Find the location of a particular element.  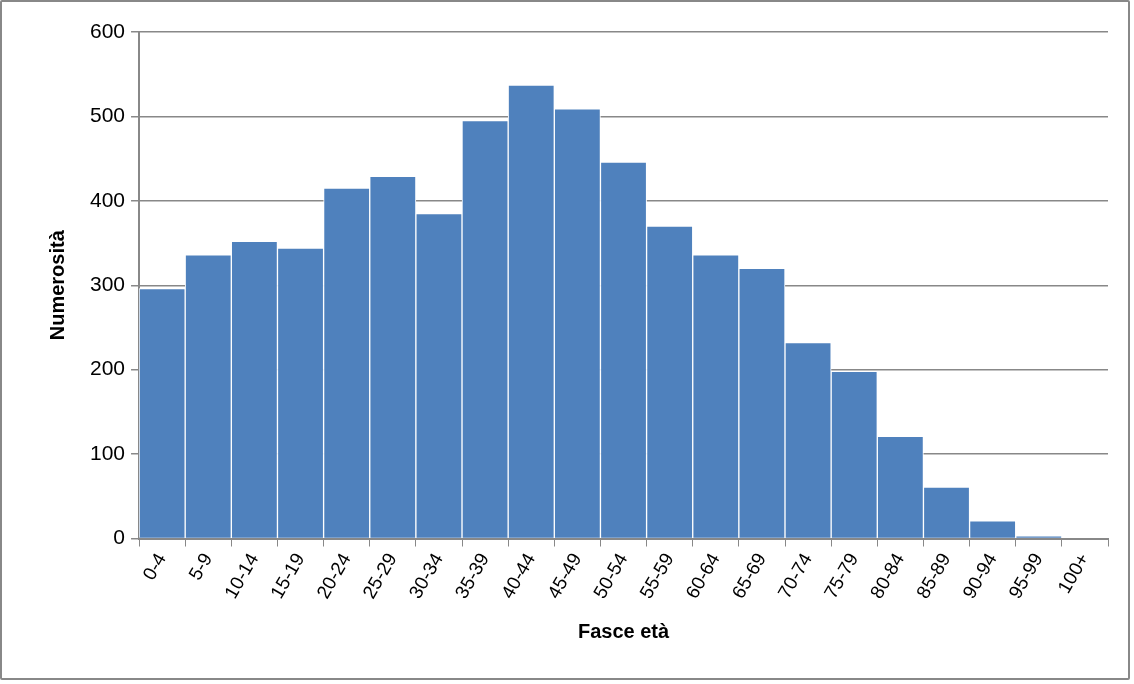

y-axis-title: Numerosità is located at coordinates (56, 285).